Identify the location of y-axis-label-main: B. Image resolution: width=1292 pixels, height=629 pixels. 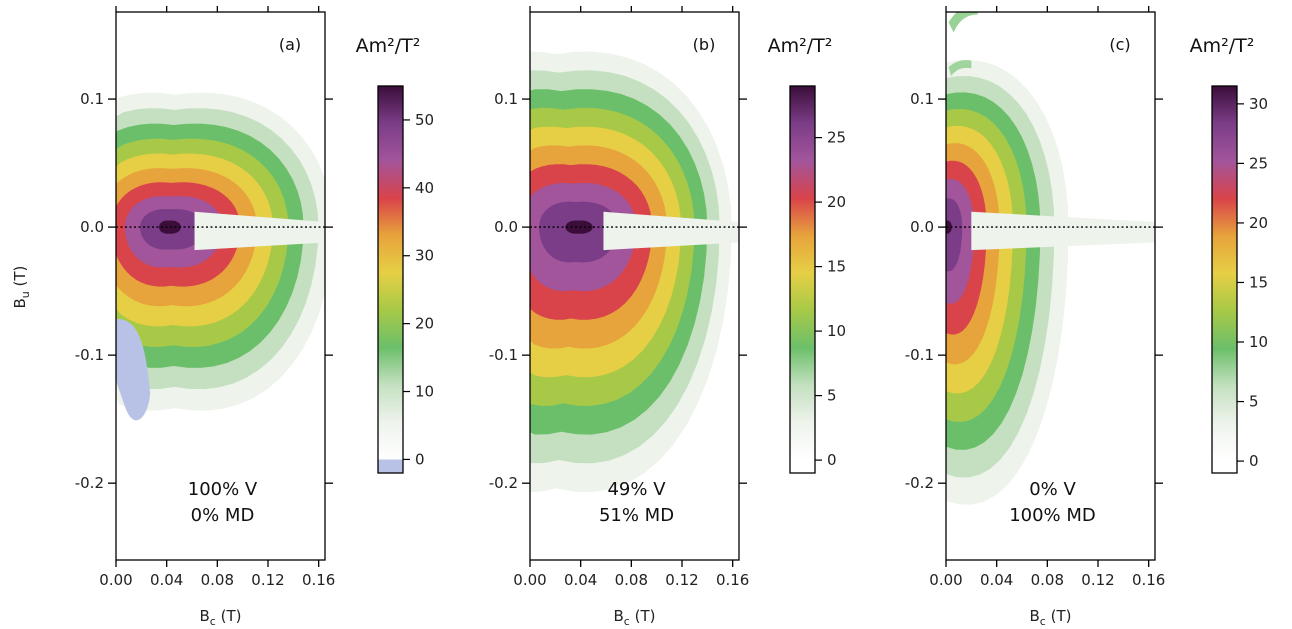
(20, 303).